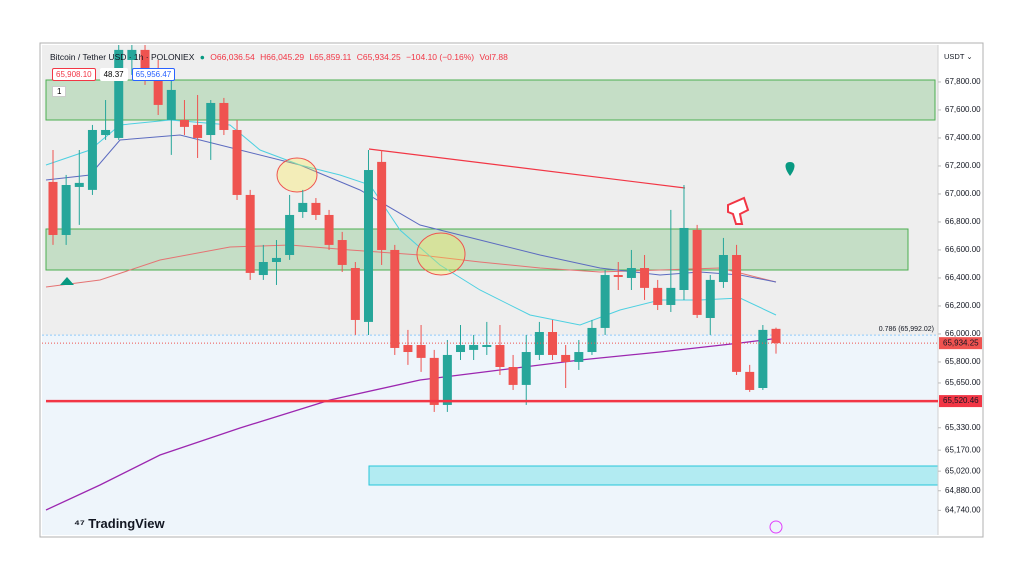  What do you see at coordinates (963, 109) in the screenshot?
I see `y-tick-label: 67,600.00` at bounding box center [963, 109].